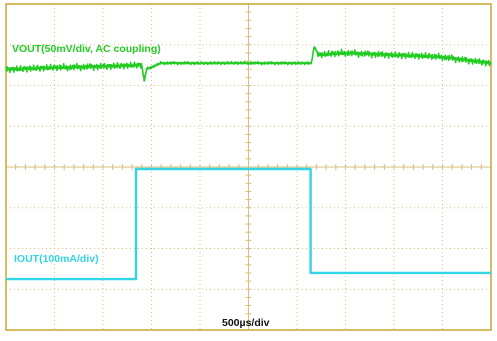 This screenshot has height=341, width=497. I want to click on vout-label: VOUT(50mV/div, AC coupling), so click(86, 49).